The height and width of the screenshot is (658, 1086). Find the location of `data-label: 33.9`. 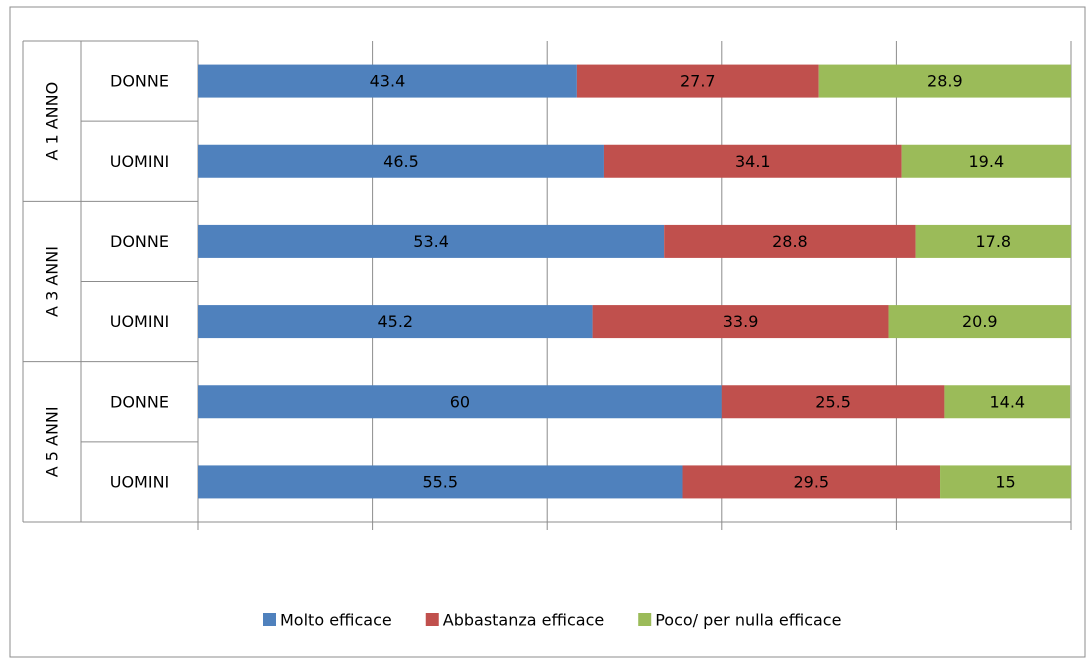

data-label: 33.9 is located at coordinates (741, 321).